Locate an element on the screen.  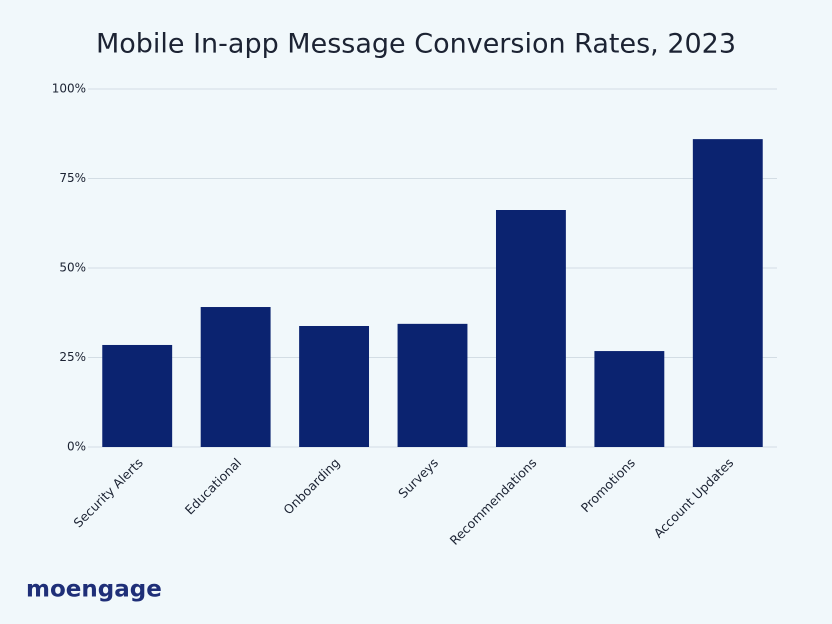
brand-logo: moengage is located at coordinates (94, 590).